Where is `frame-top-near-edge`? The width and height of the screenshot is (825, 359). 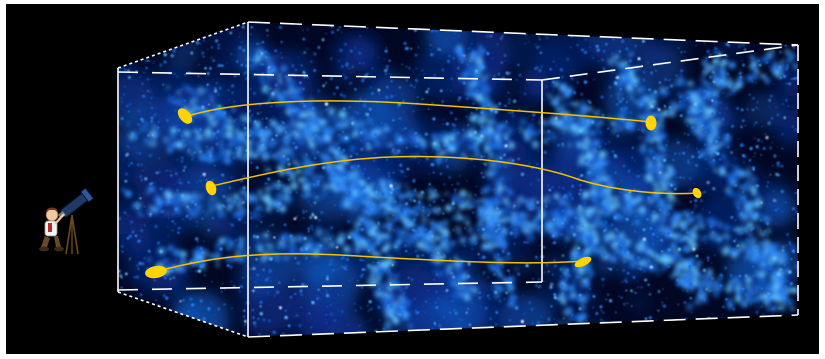 frame-top-near-edge is located at coordinates (183, 45).